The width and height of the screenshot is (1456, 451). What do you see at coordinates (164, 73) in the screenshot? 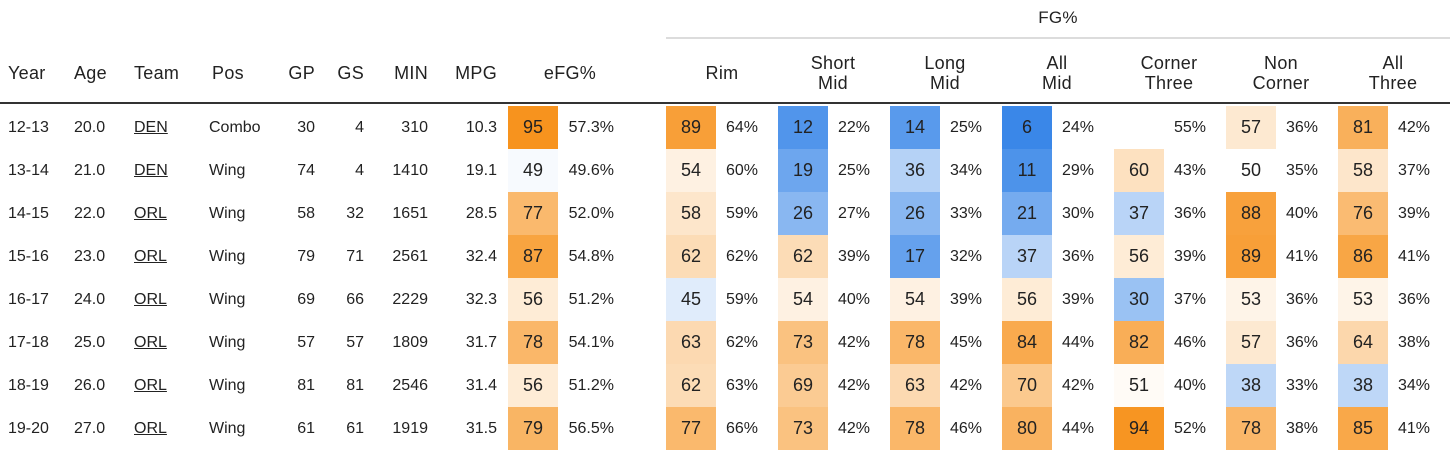
I see `header-team: Team` at bounding box center [164, 73].